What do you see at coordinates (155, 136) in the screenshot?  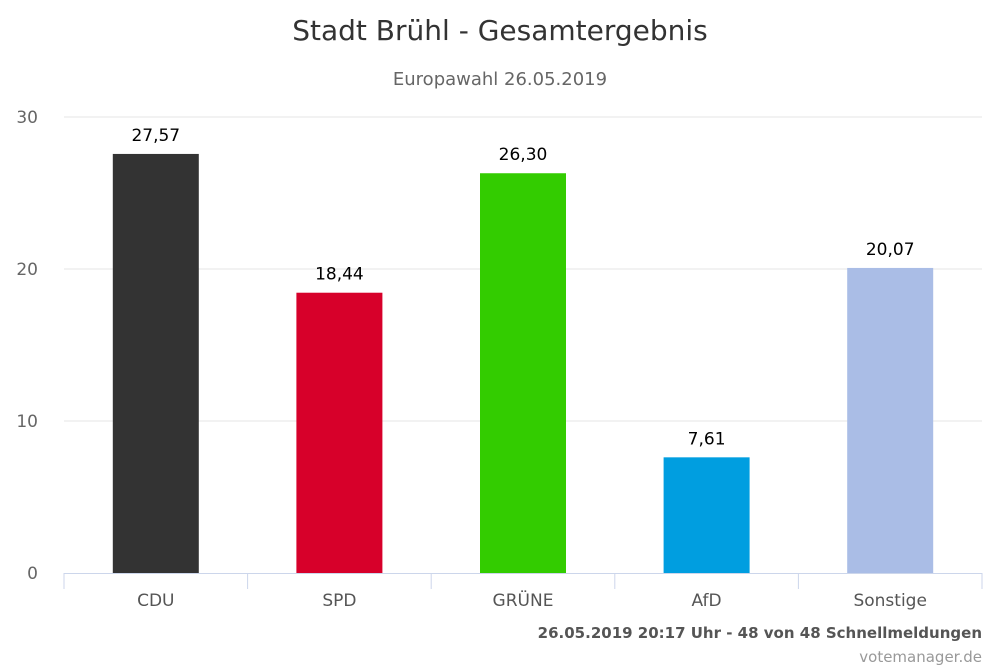 I see `data-label: 27,57` at bounding box center [155, 136].